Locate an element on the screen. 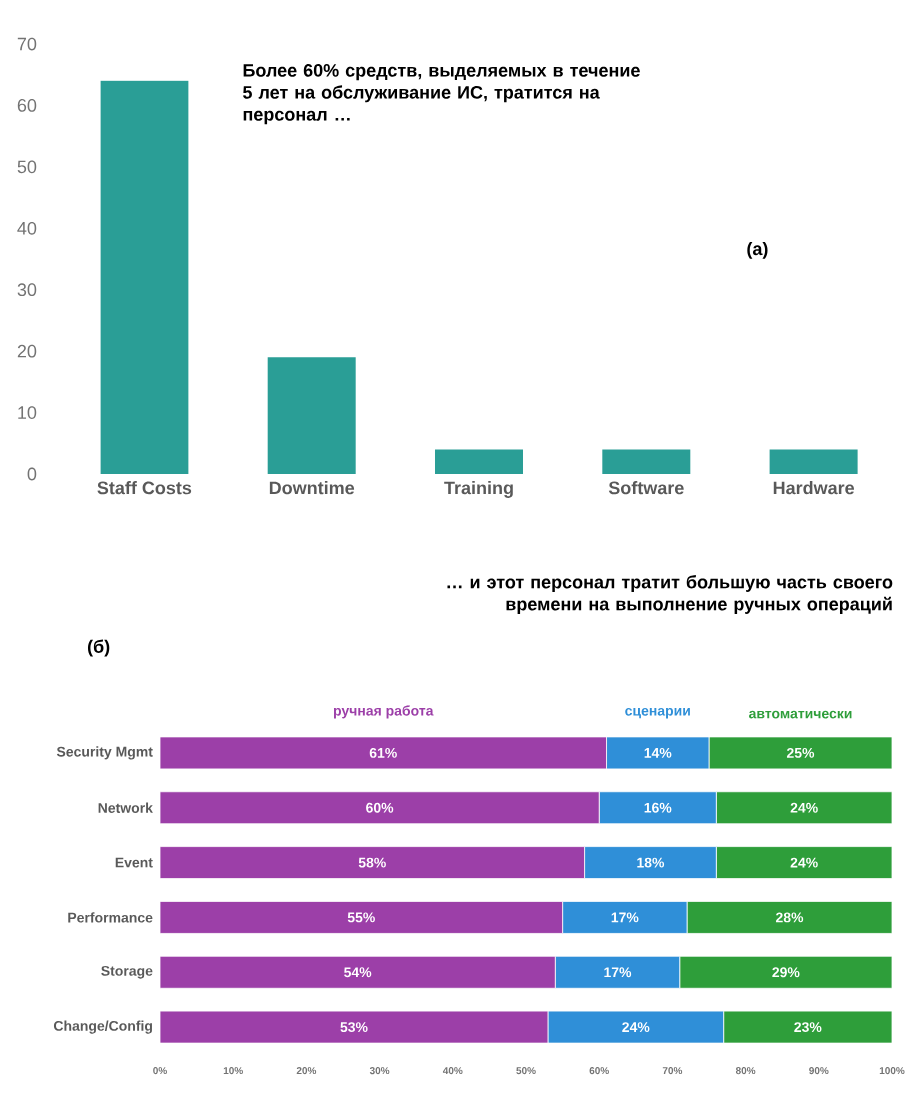 This screenshot has width=922, height=1104. x-tick-label: Training is located at coordinates (478, 489).